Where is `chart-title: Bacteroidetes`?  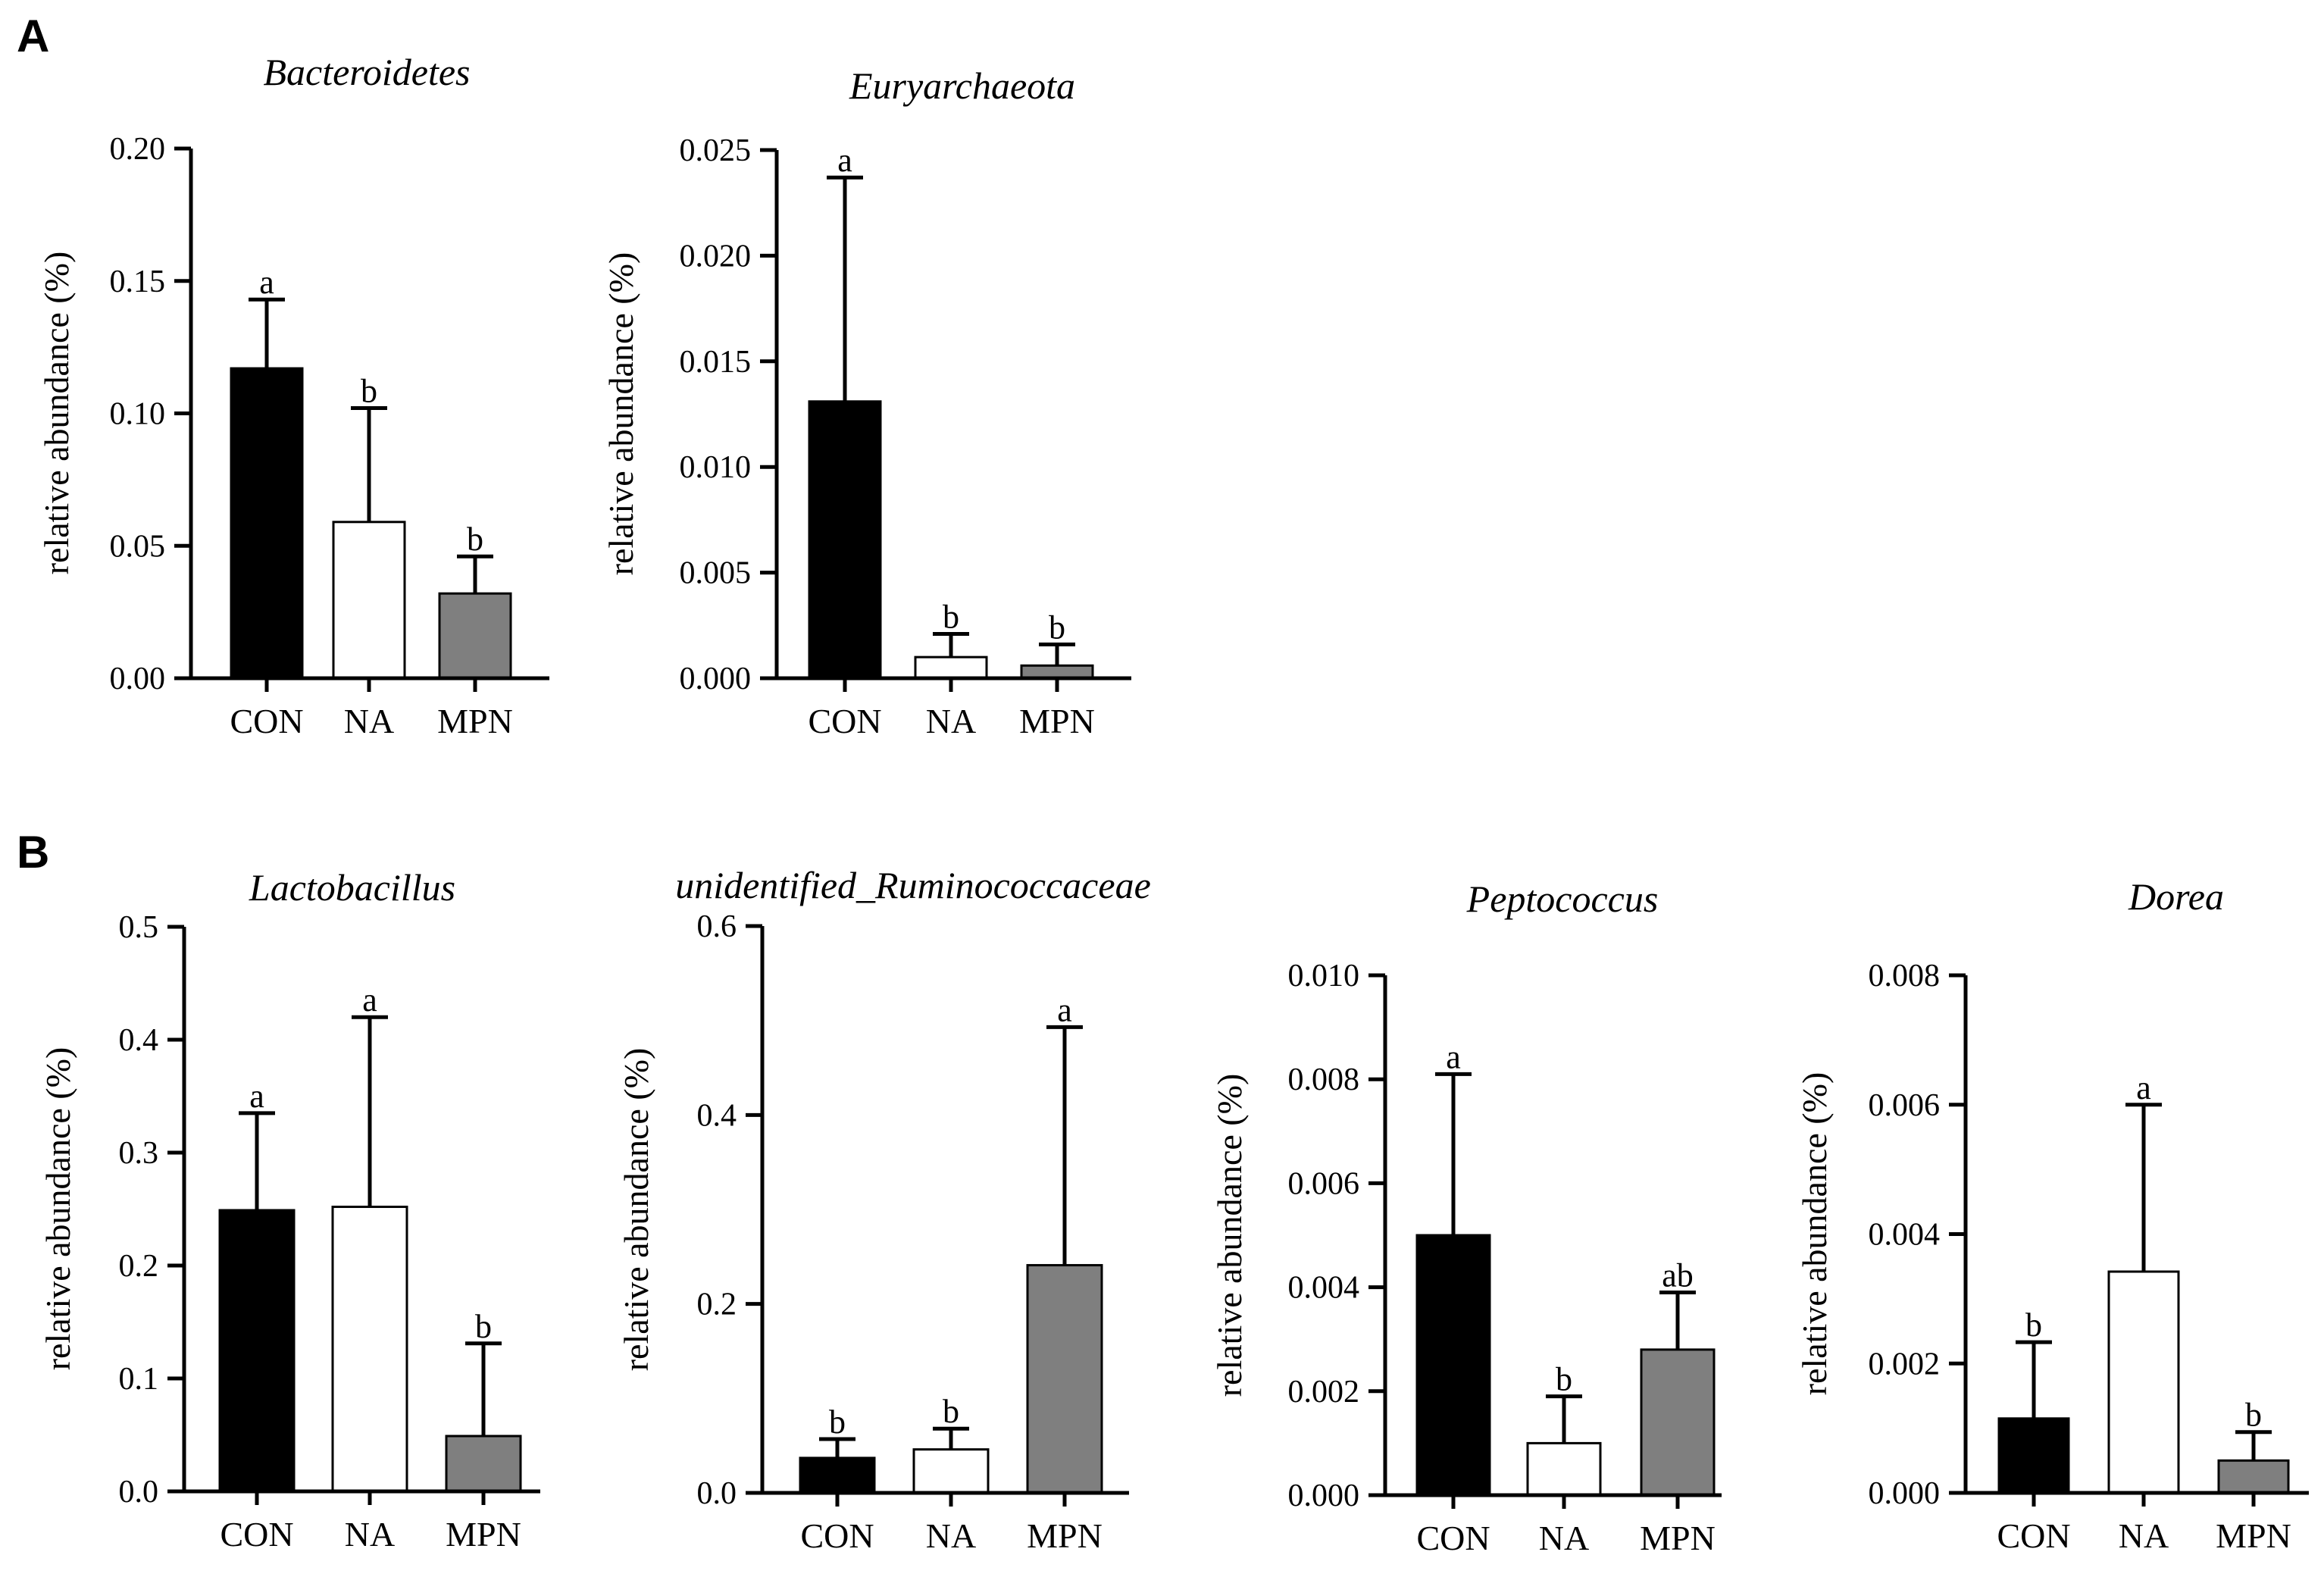
chart-title: Bacteroidetes is located at coordinates (367, 72).